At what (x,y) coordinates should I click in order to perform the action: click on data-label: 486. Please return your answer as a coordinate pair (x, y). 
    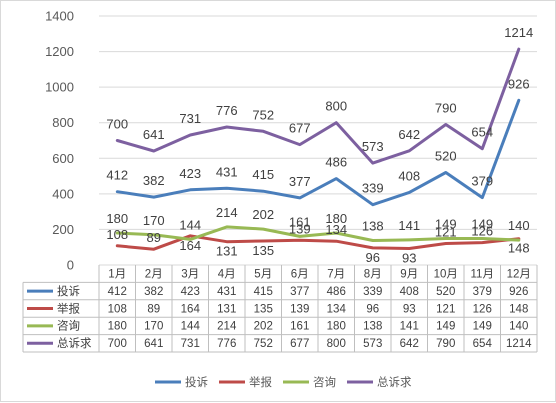
    Looking at the image, I should click on (336, 162).